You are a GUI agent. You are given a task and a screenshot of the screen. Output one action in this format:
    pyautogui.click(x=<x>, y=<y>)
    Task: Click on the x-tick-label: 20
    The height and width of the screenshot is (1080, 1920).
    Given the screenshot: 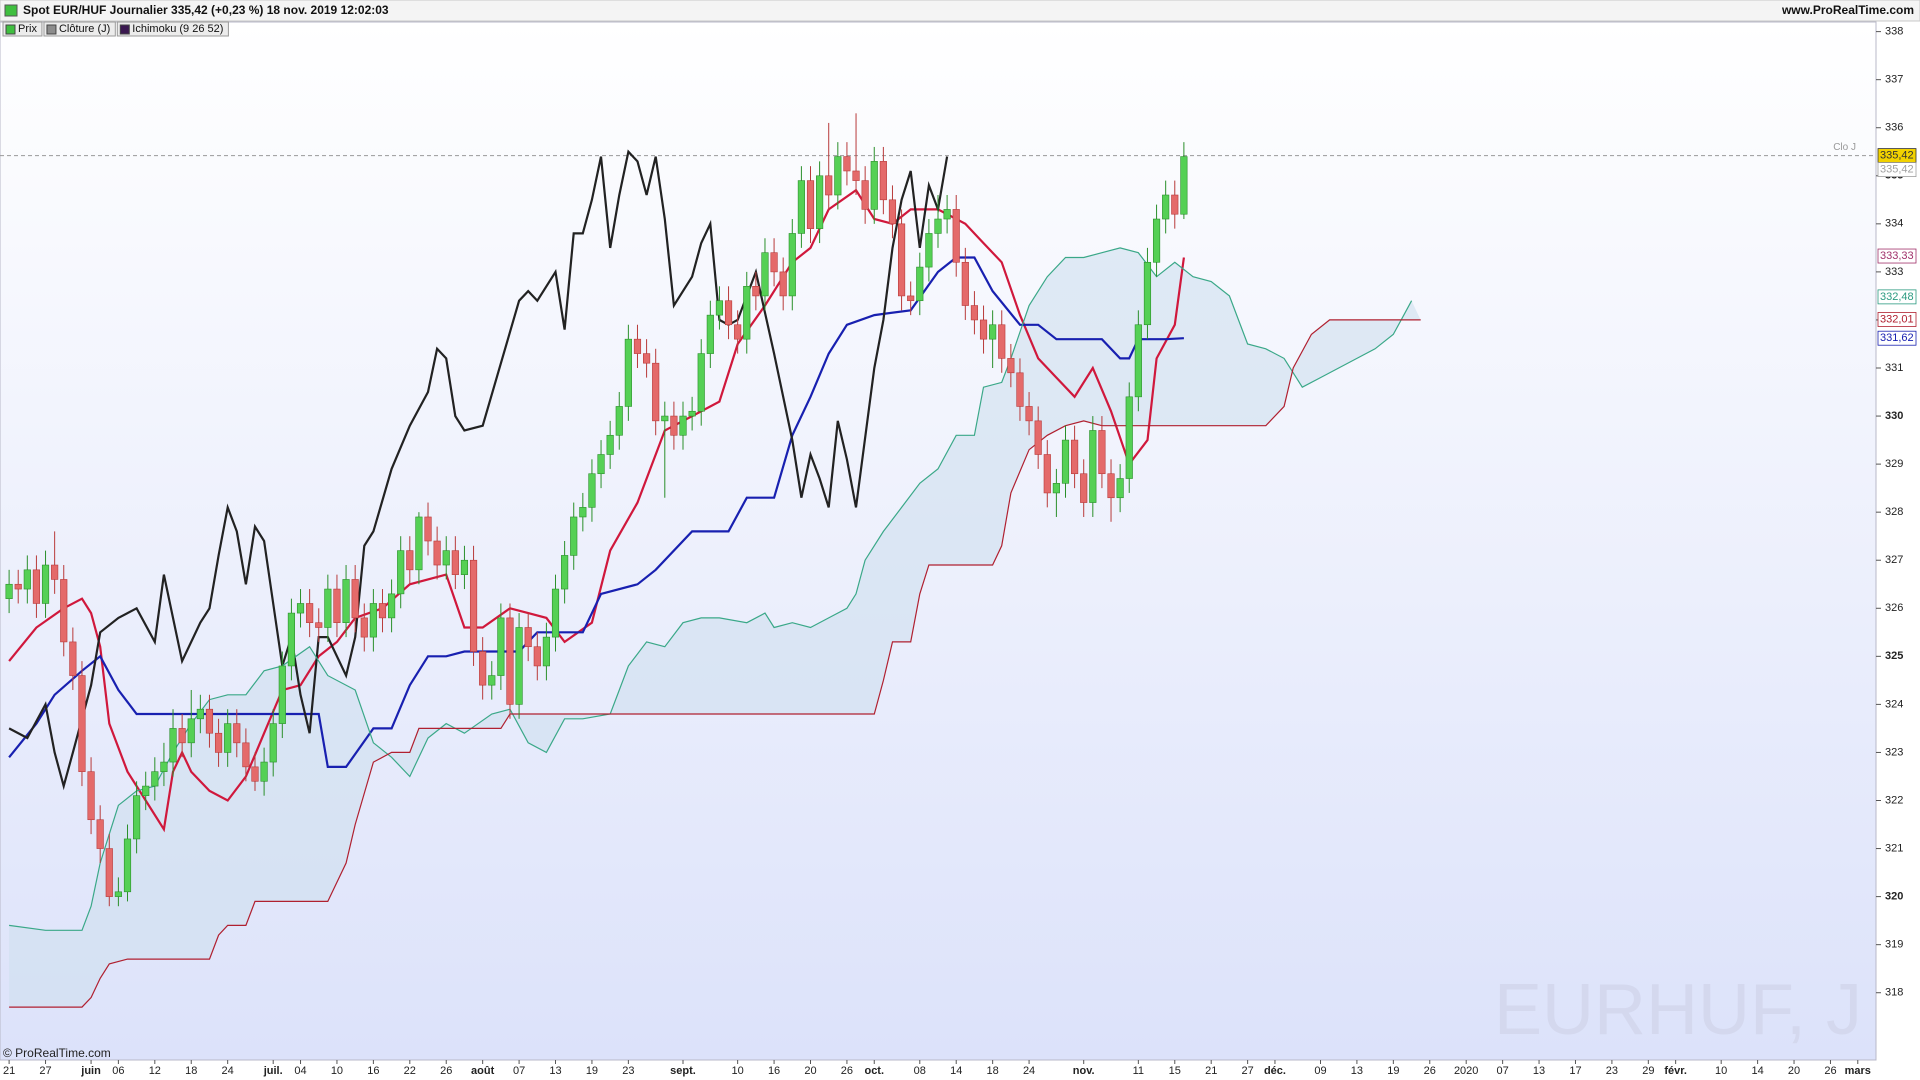 What is the action you would take?
    pyautogui.click(x=810, y=1071)
    